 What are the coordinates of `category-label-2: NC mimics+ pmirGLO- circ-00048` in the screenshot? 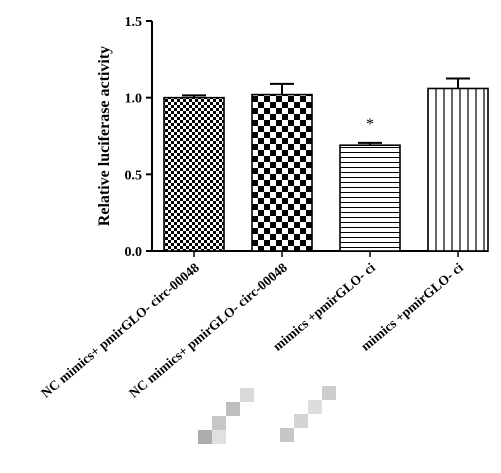 It's located at (208, 330).